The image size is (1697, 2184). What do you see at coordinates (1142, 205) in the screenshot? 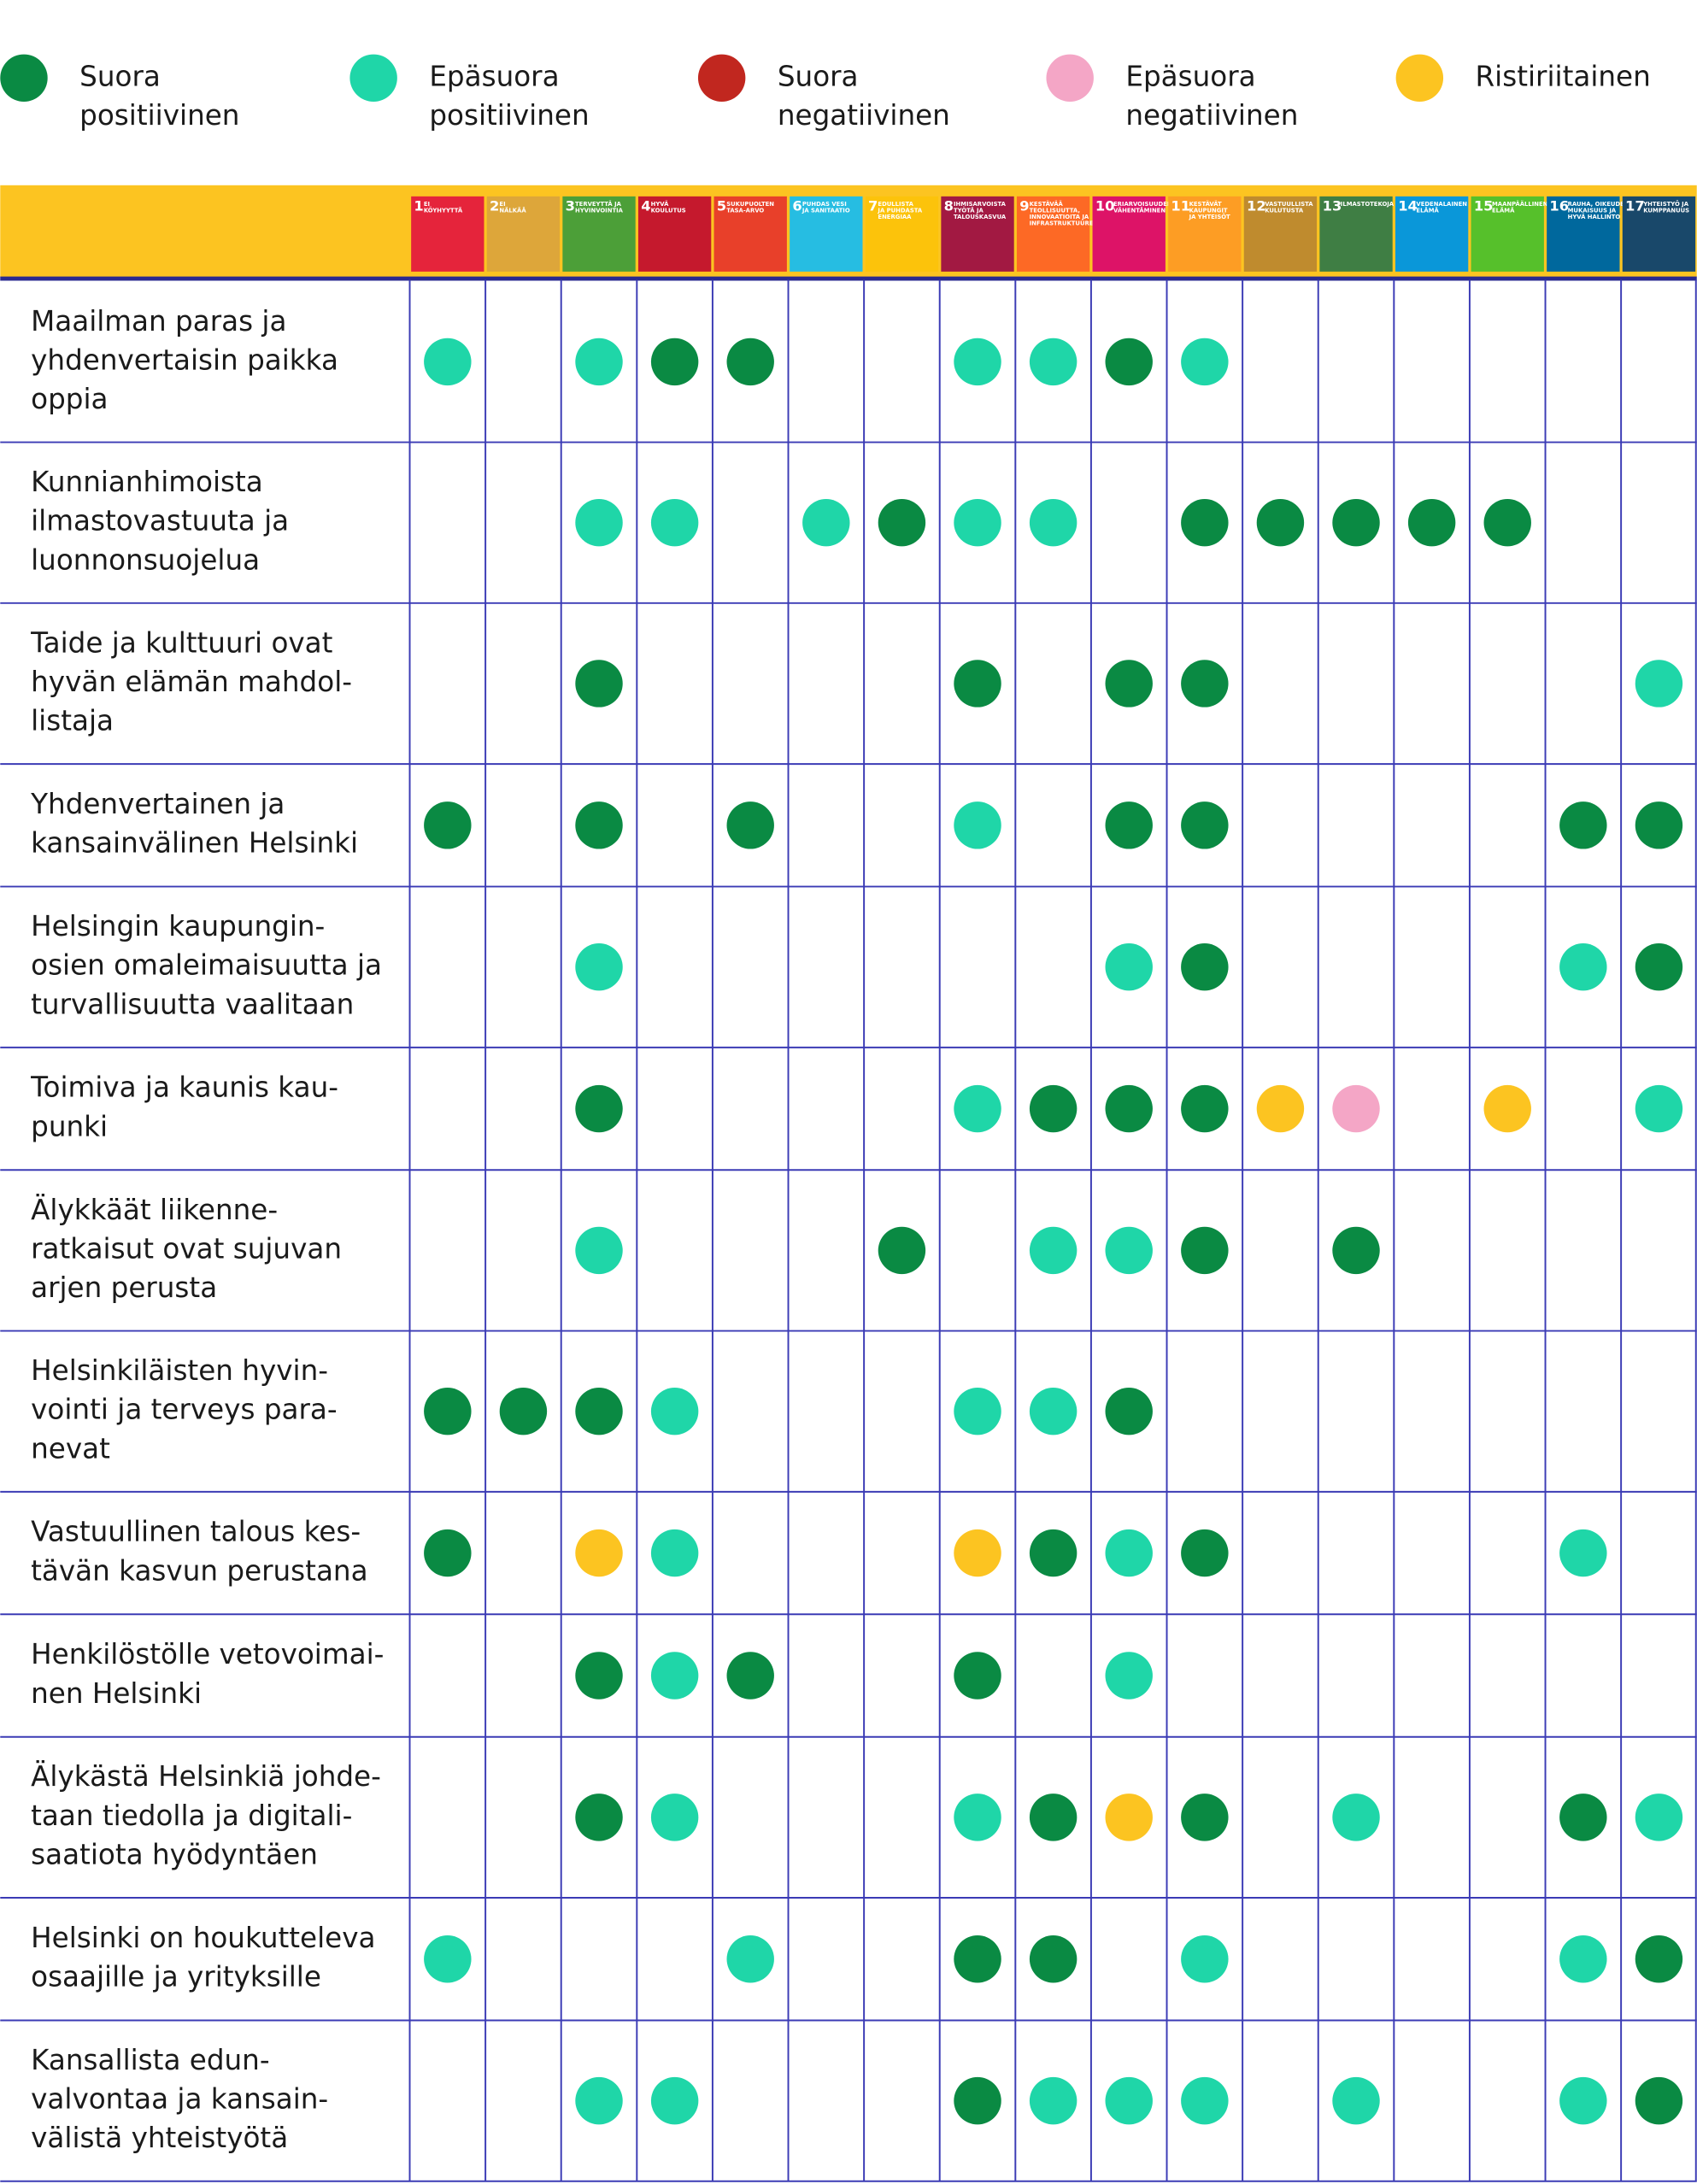
I see `goal-label: ERIARVOISUUDEN` at bounding box center [1142, 205].